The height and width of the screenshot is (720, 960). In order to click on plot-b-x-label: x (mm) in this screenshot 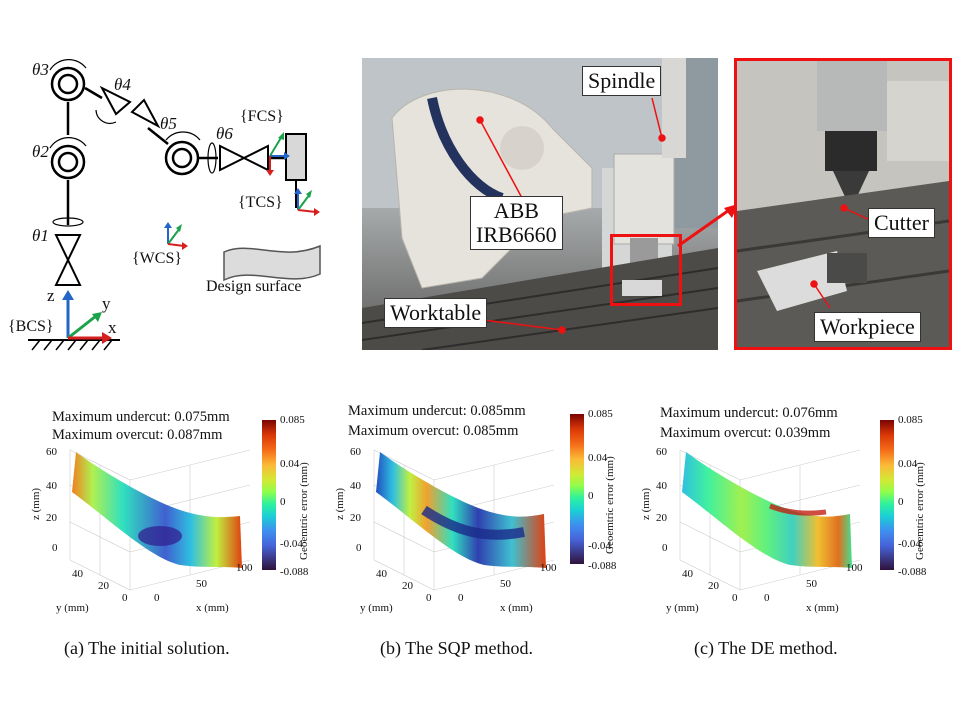, I will do `click(516, 608)`.